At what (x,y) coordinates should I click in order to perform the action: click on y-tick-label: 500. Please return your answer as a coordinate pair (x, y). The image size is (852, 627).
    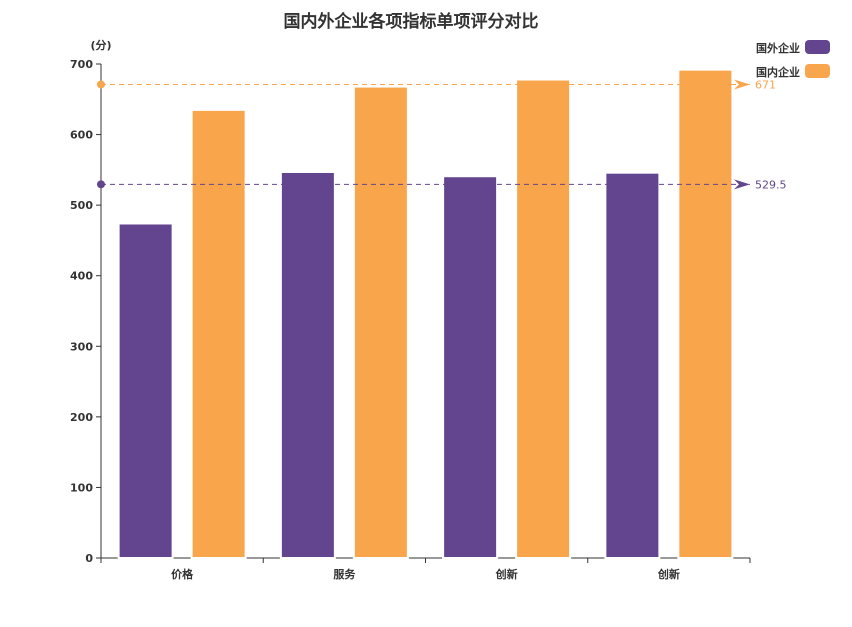
    Looking at the image, I should click on (81, 205).